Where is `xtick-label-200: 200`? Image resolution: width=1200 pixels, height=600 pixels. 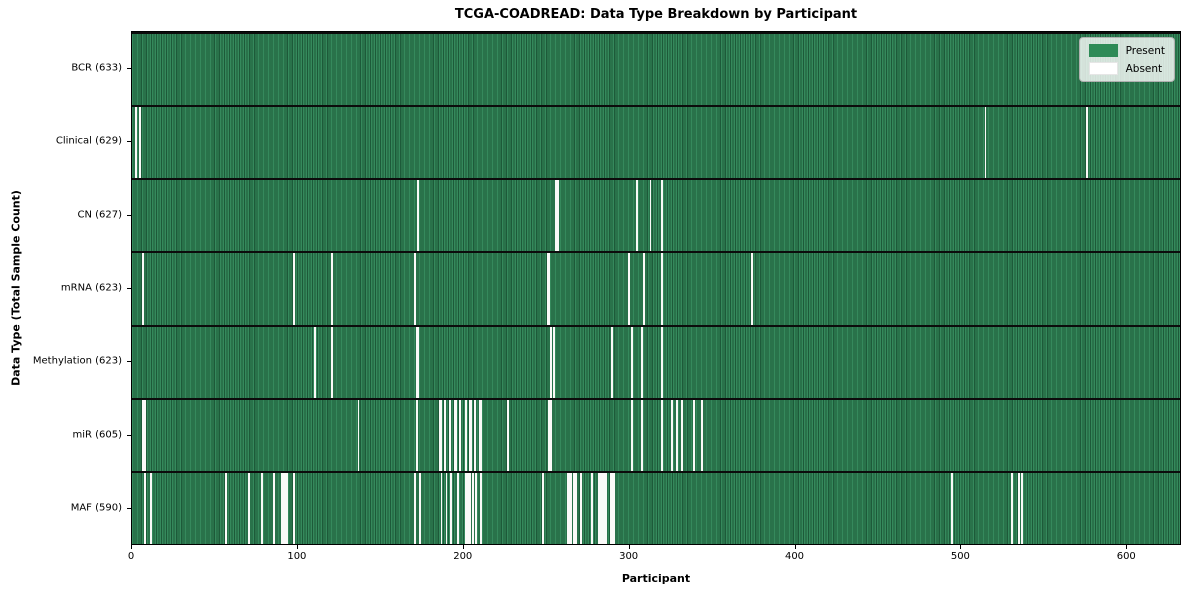 xtick-label-200: 200 is located at coordinates (463, 556).